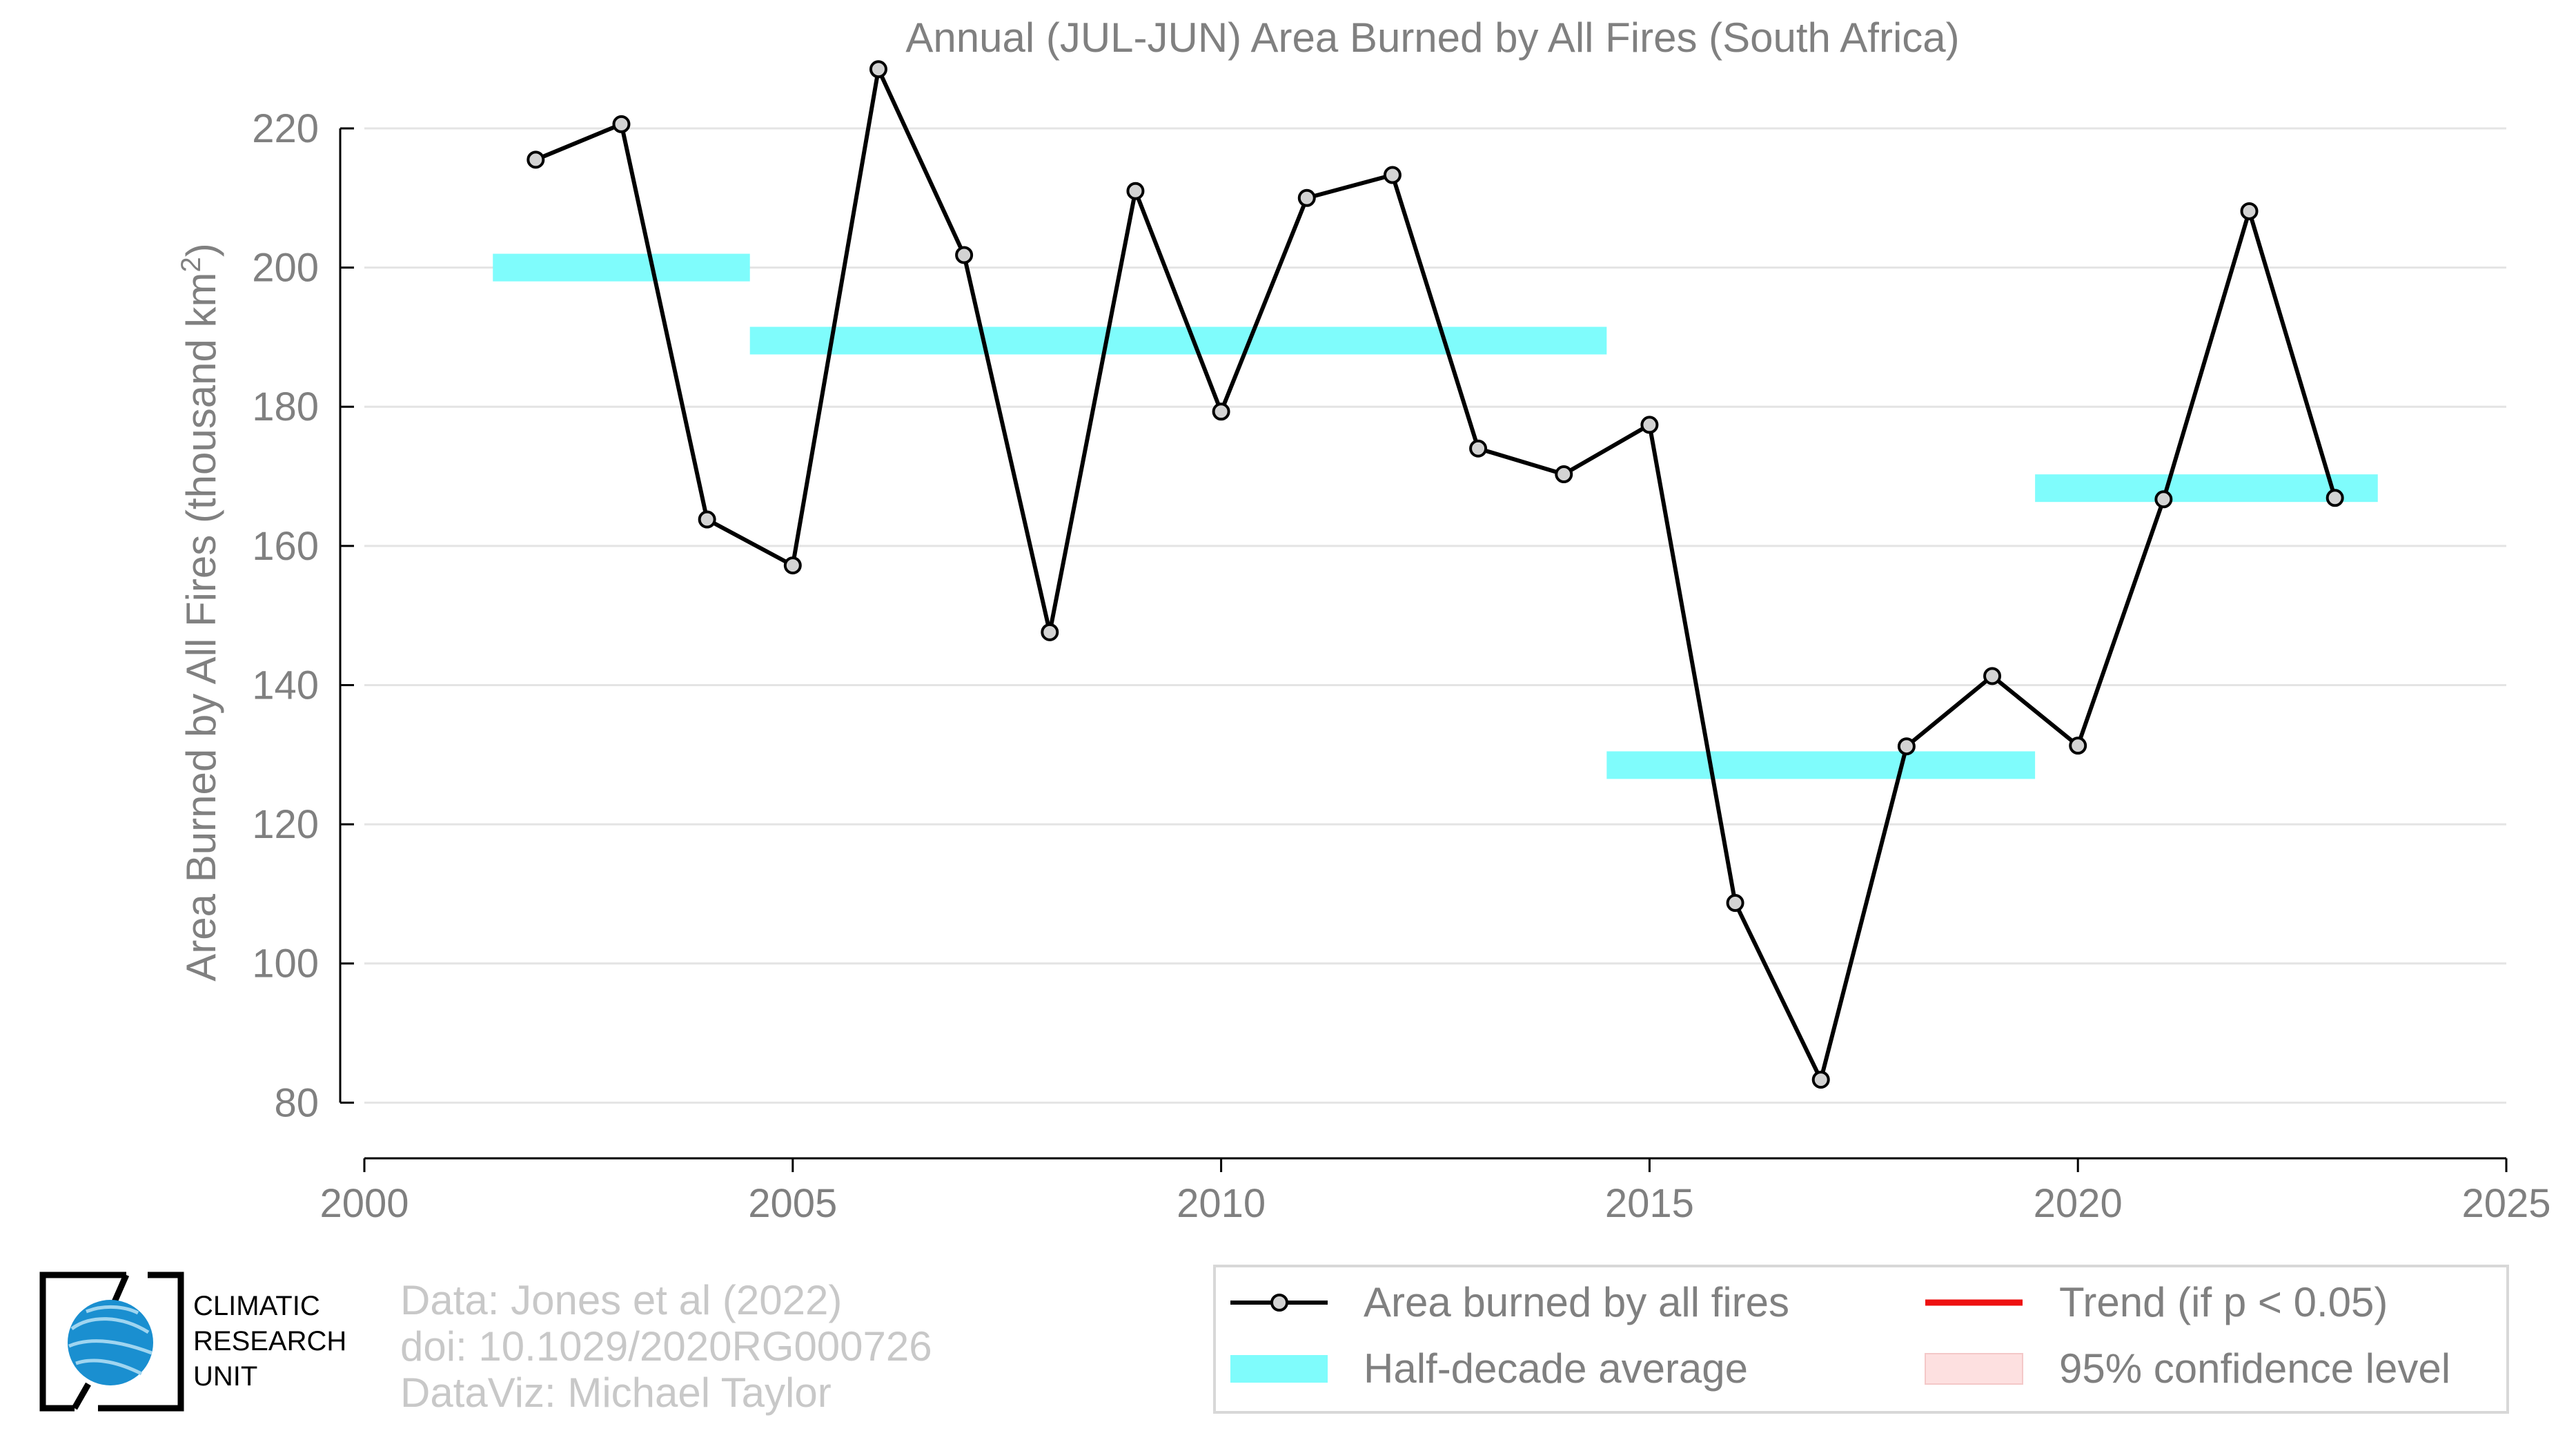  What do you see at coordinates (2223, 1302) in the screenshot?
I see `legend-label-trend: Trend (if p < 0.05)` at bounding box center [2223, 1302].